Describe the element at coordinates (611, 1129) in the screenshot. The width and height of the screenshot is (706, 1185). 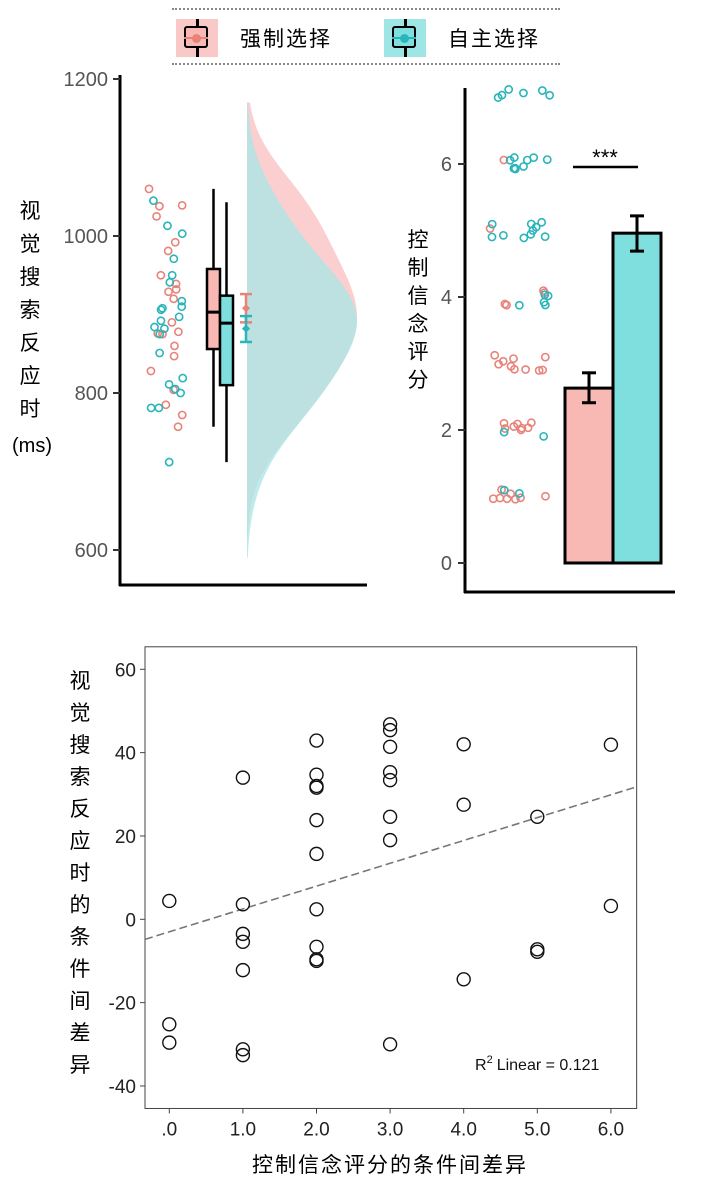
I see `x-tick-label: 6.0` at that location.